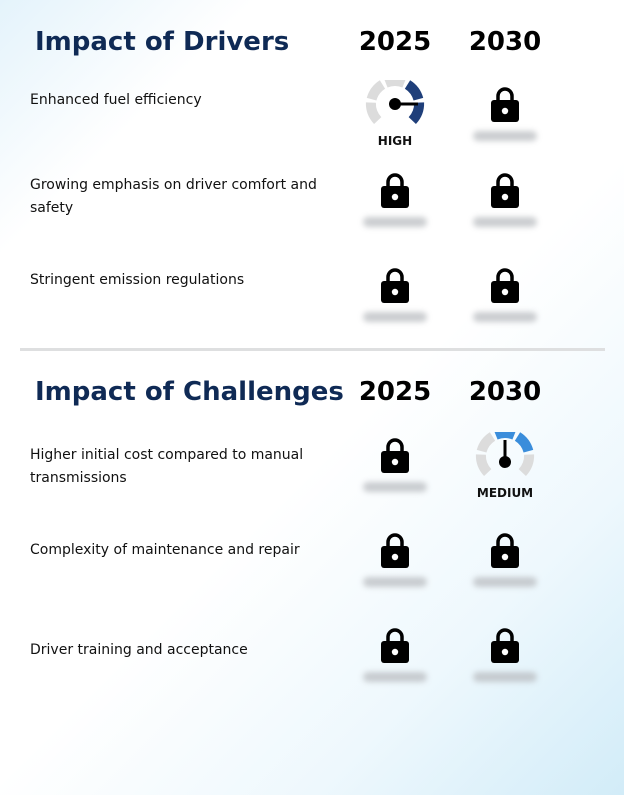 The height and width of the screenshot is (795, 624). Describe the element at coordinates (505, 454) in the screenshot. I see `gauge-medium-icon` at that location.